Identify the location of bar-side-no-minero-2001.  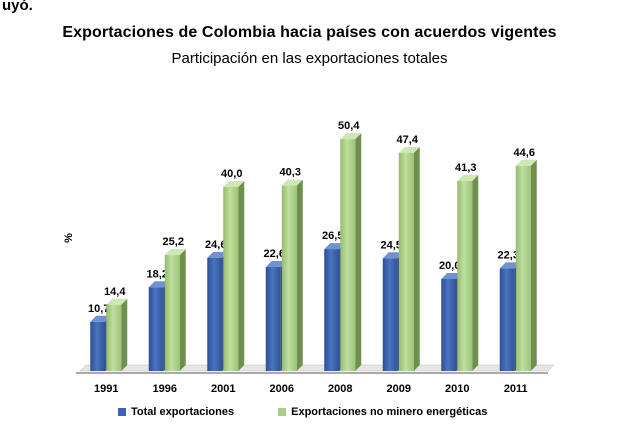
(241, 276).